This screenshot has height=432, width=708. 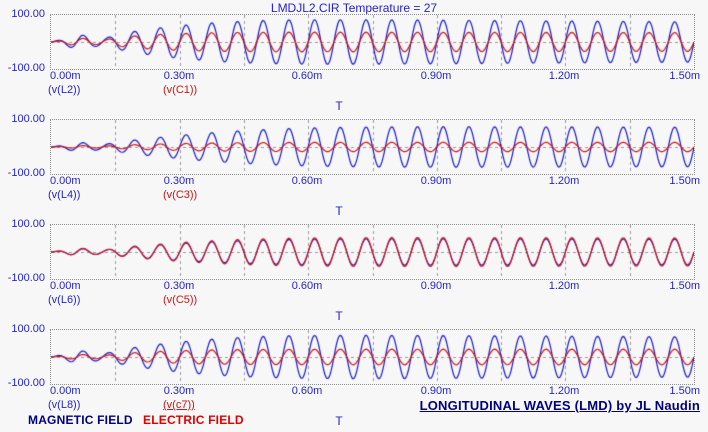 I want to click on plot-title: LMDJL2.CIR Temperature = 27, so click(x=354, y=8).